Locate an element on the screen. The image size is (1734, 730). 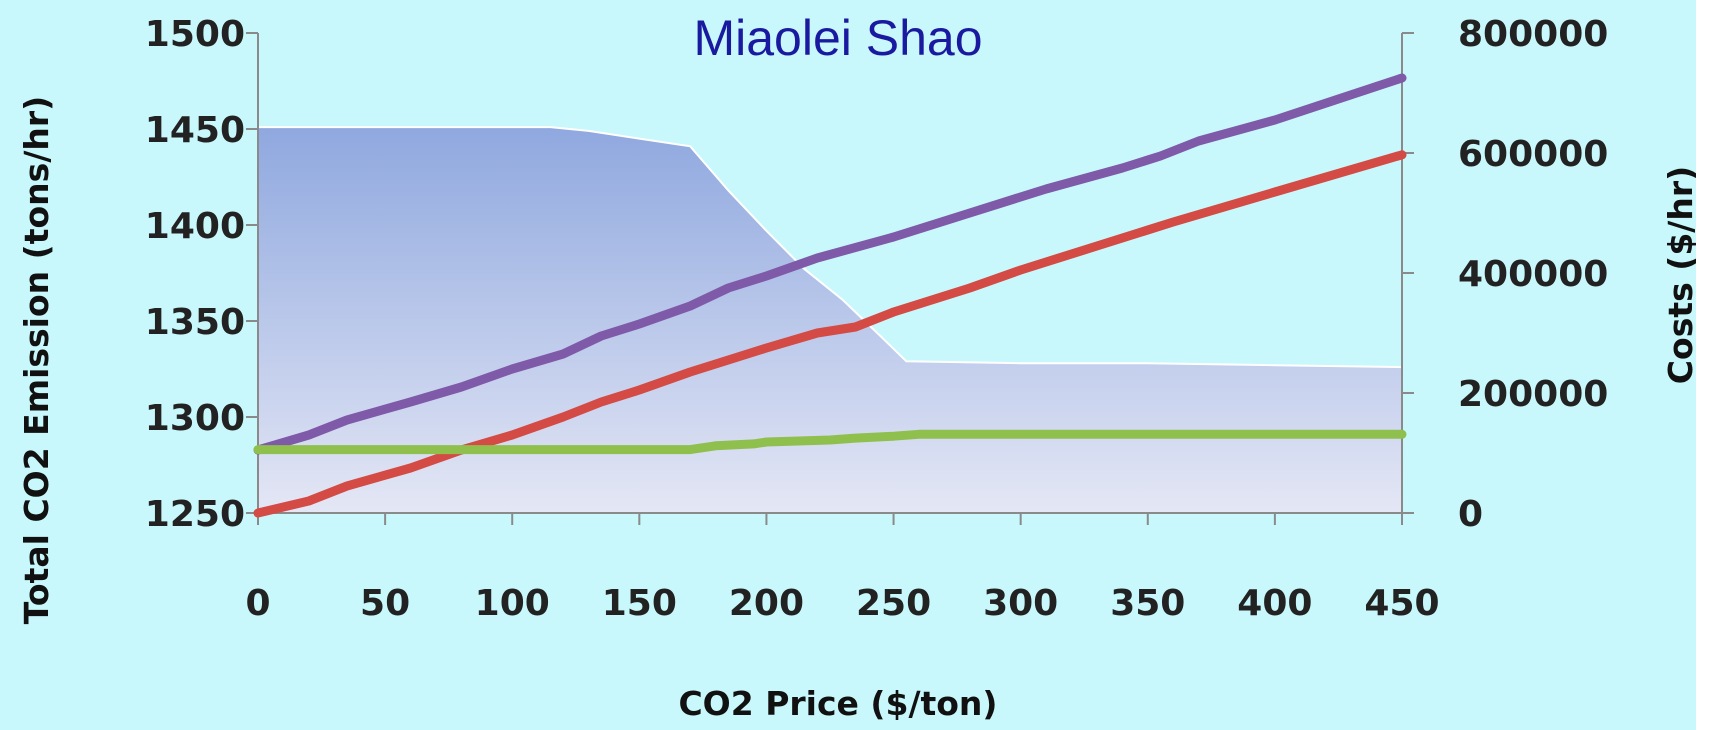
y-tick-label: 1450 is located at coordinates (195, 130).